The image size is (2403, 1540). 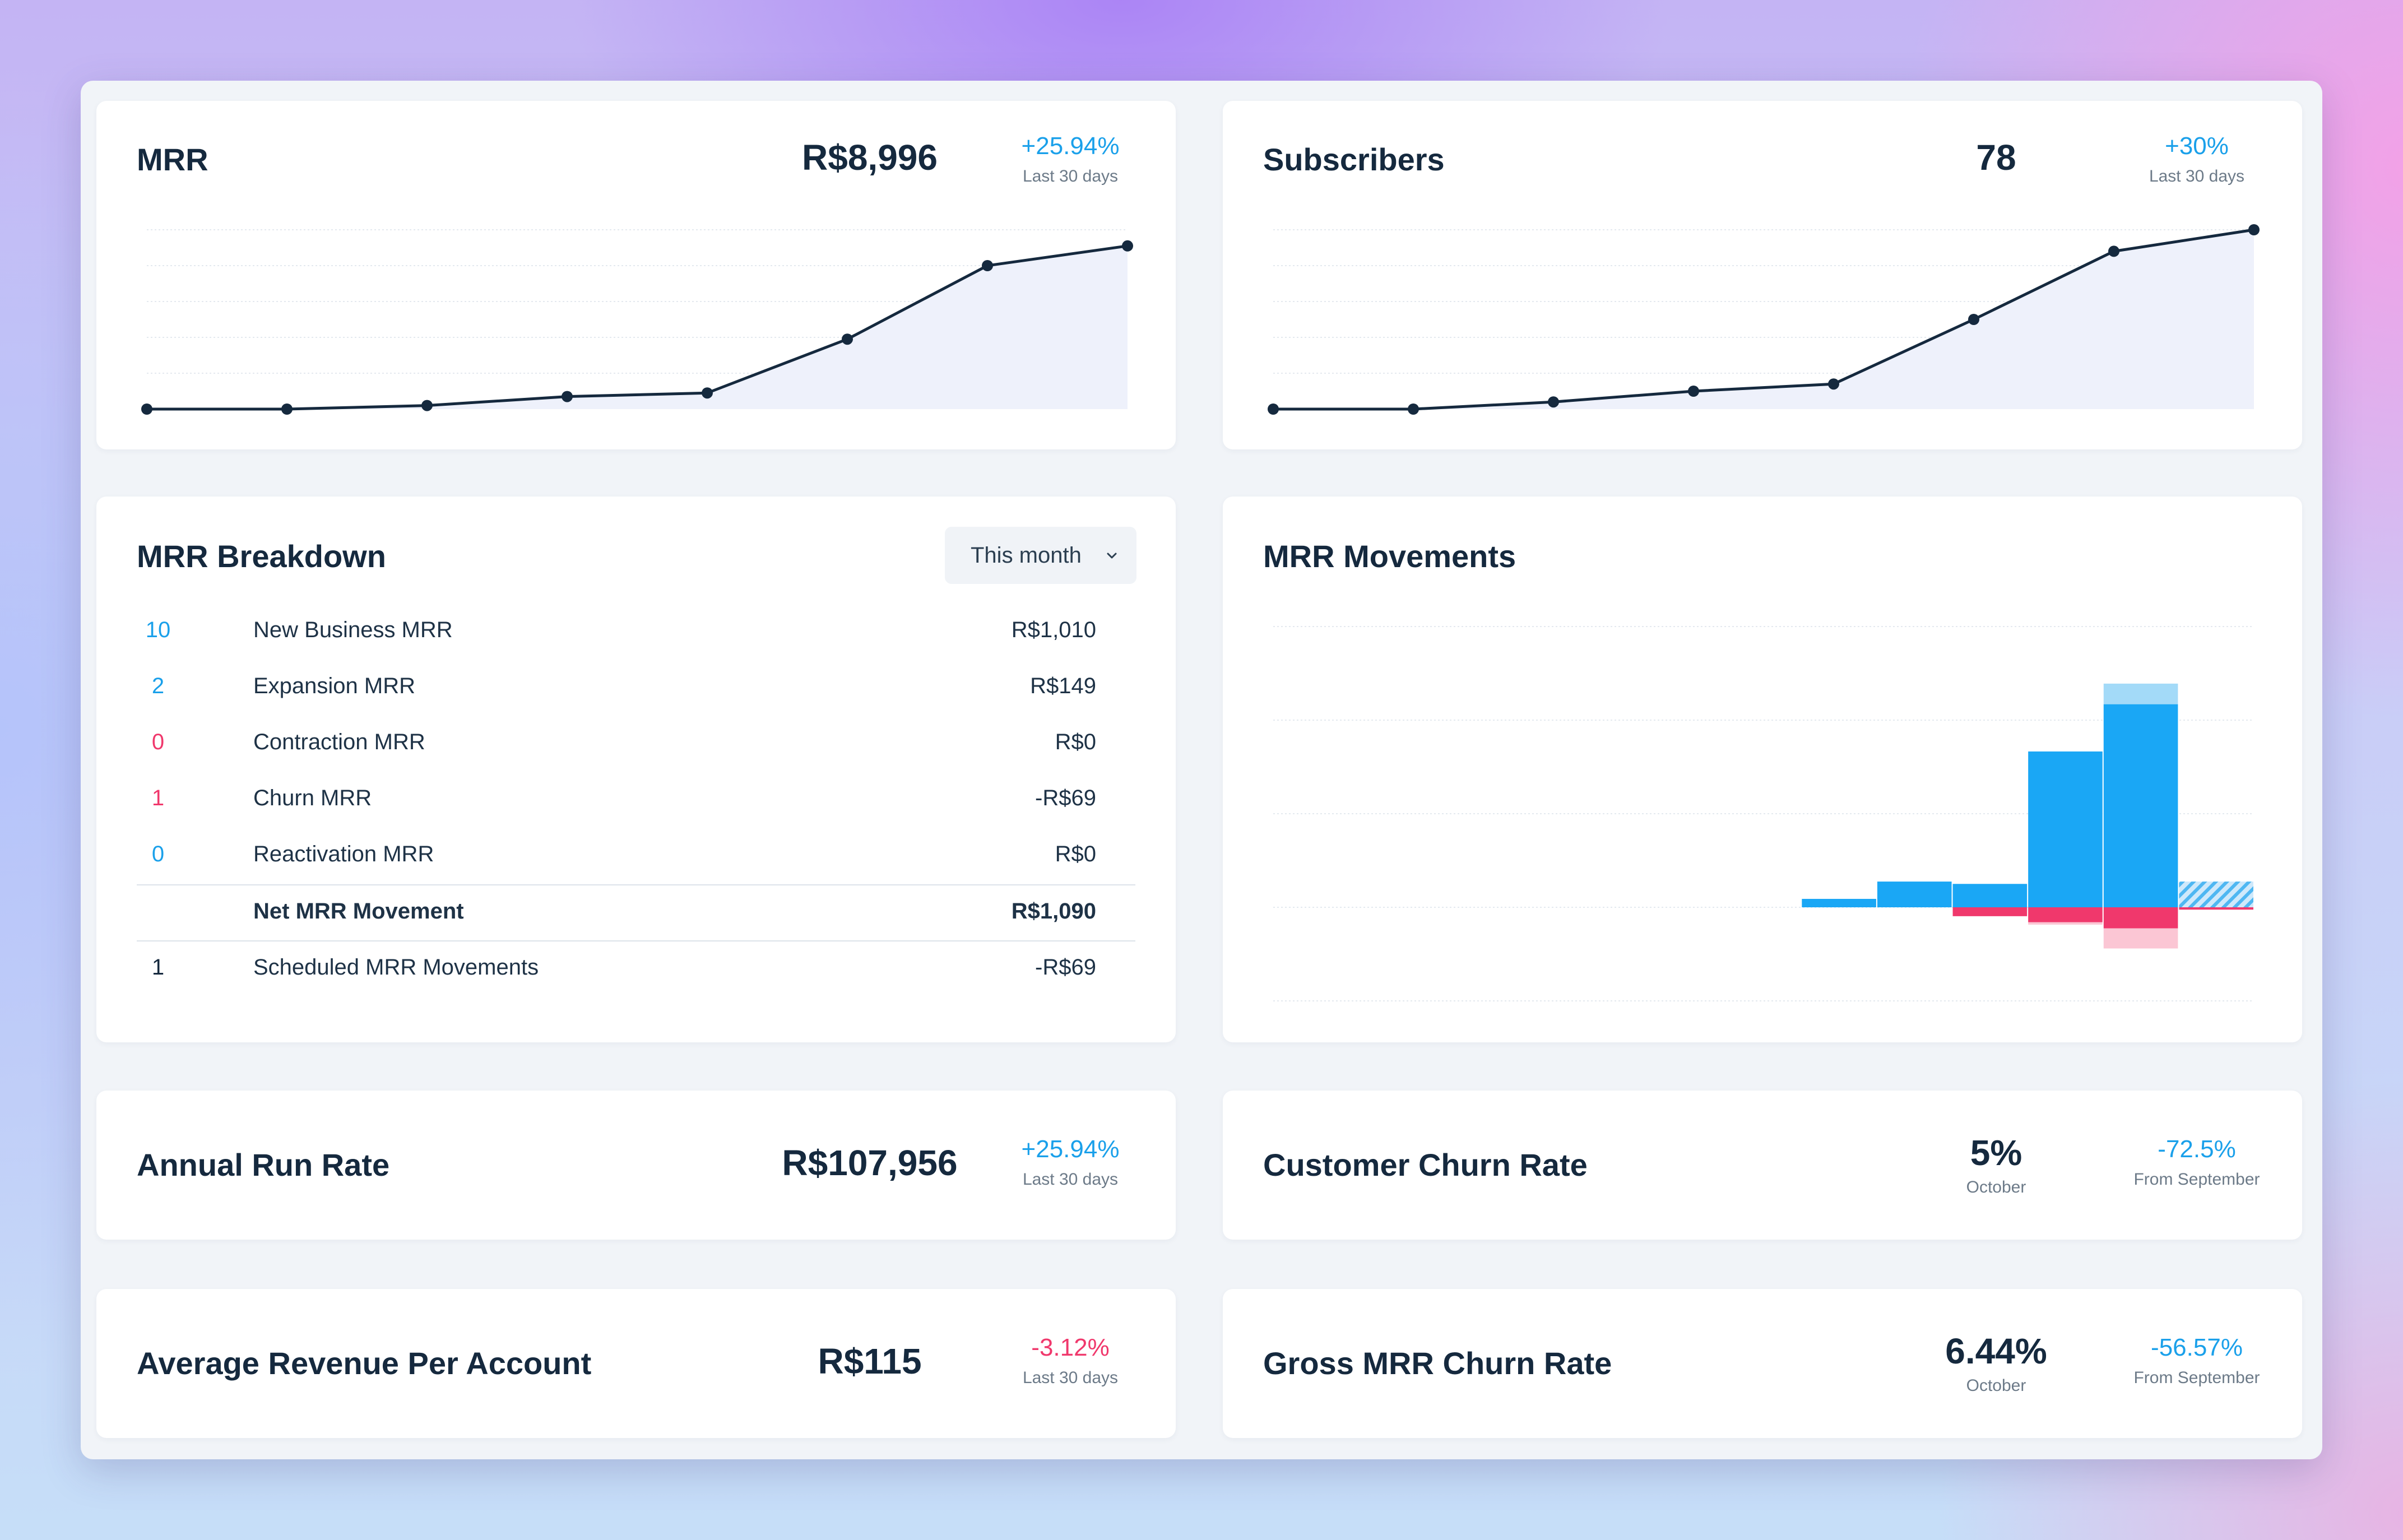 What do you see at coordinates (870, 1361) in the screenshot?
I see `arpa-value: R$115` at bounding box center [870, 1361].